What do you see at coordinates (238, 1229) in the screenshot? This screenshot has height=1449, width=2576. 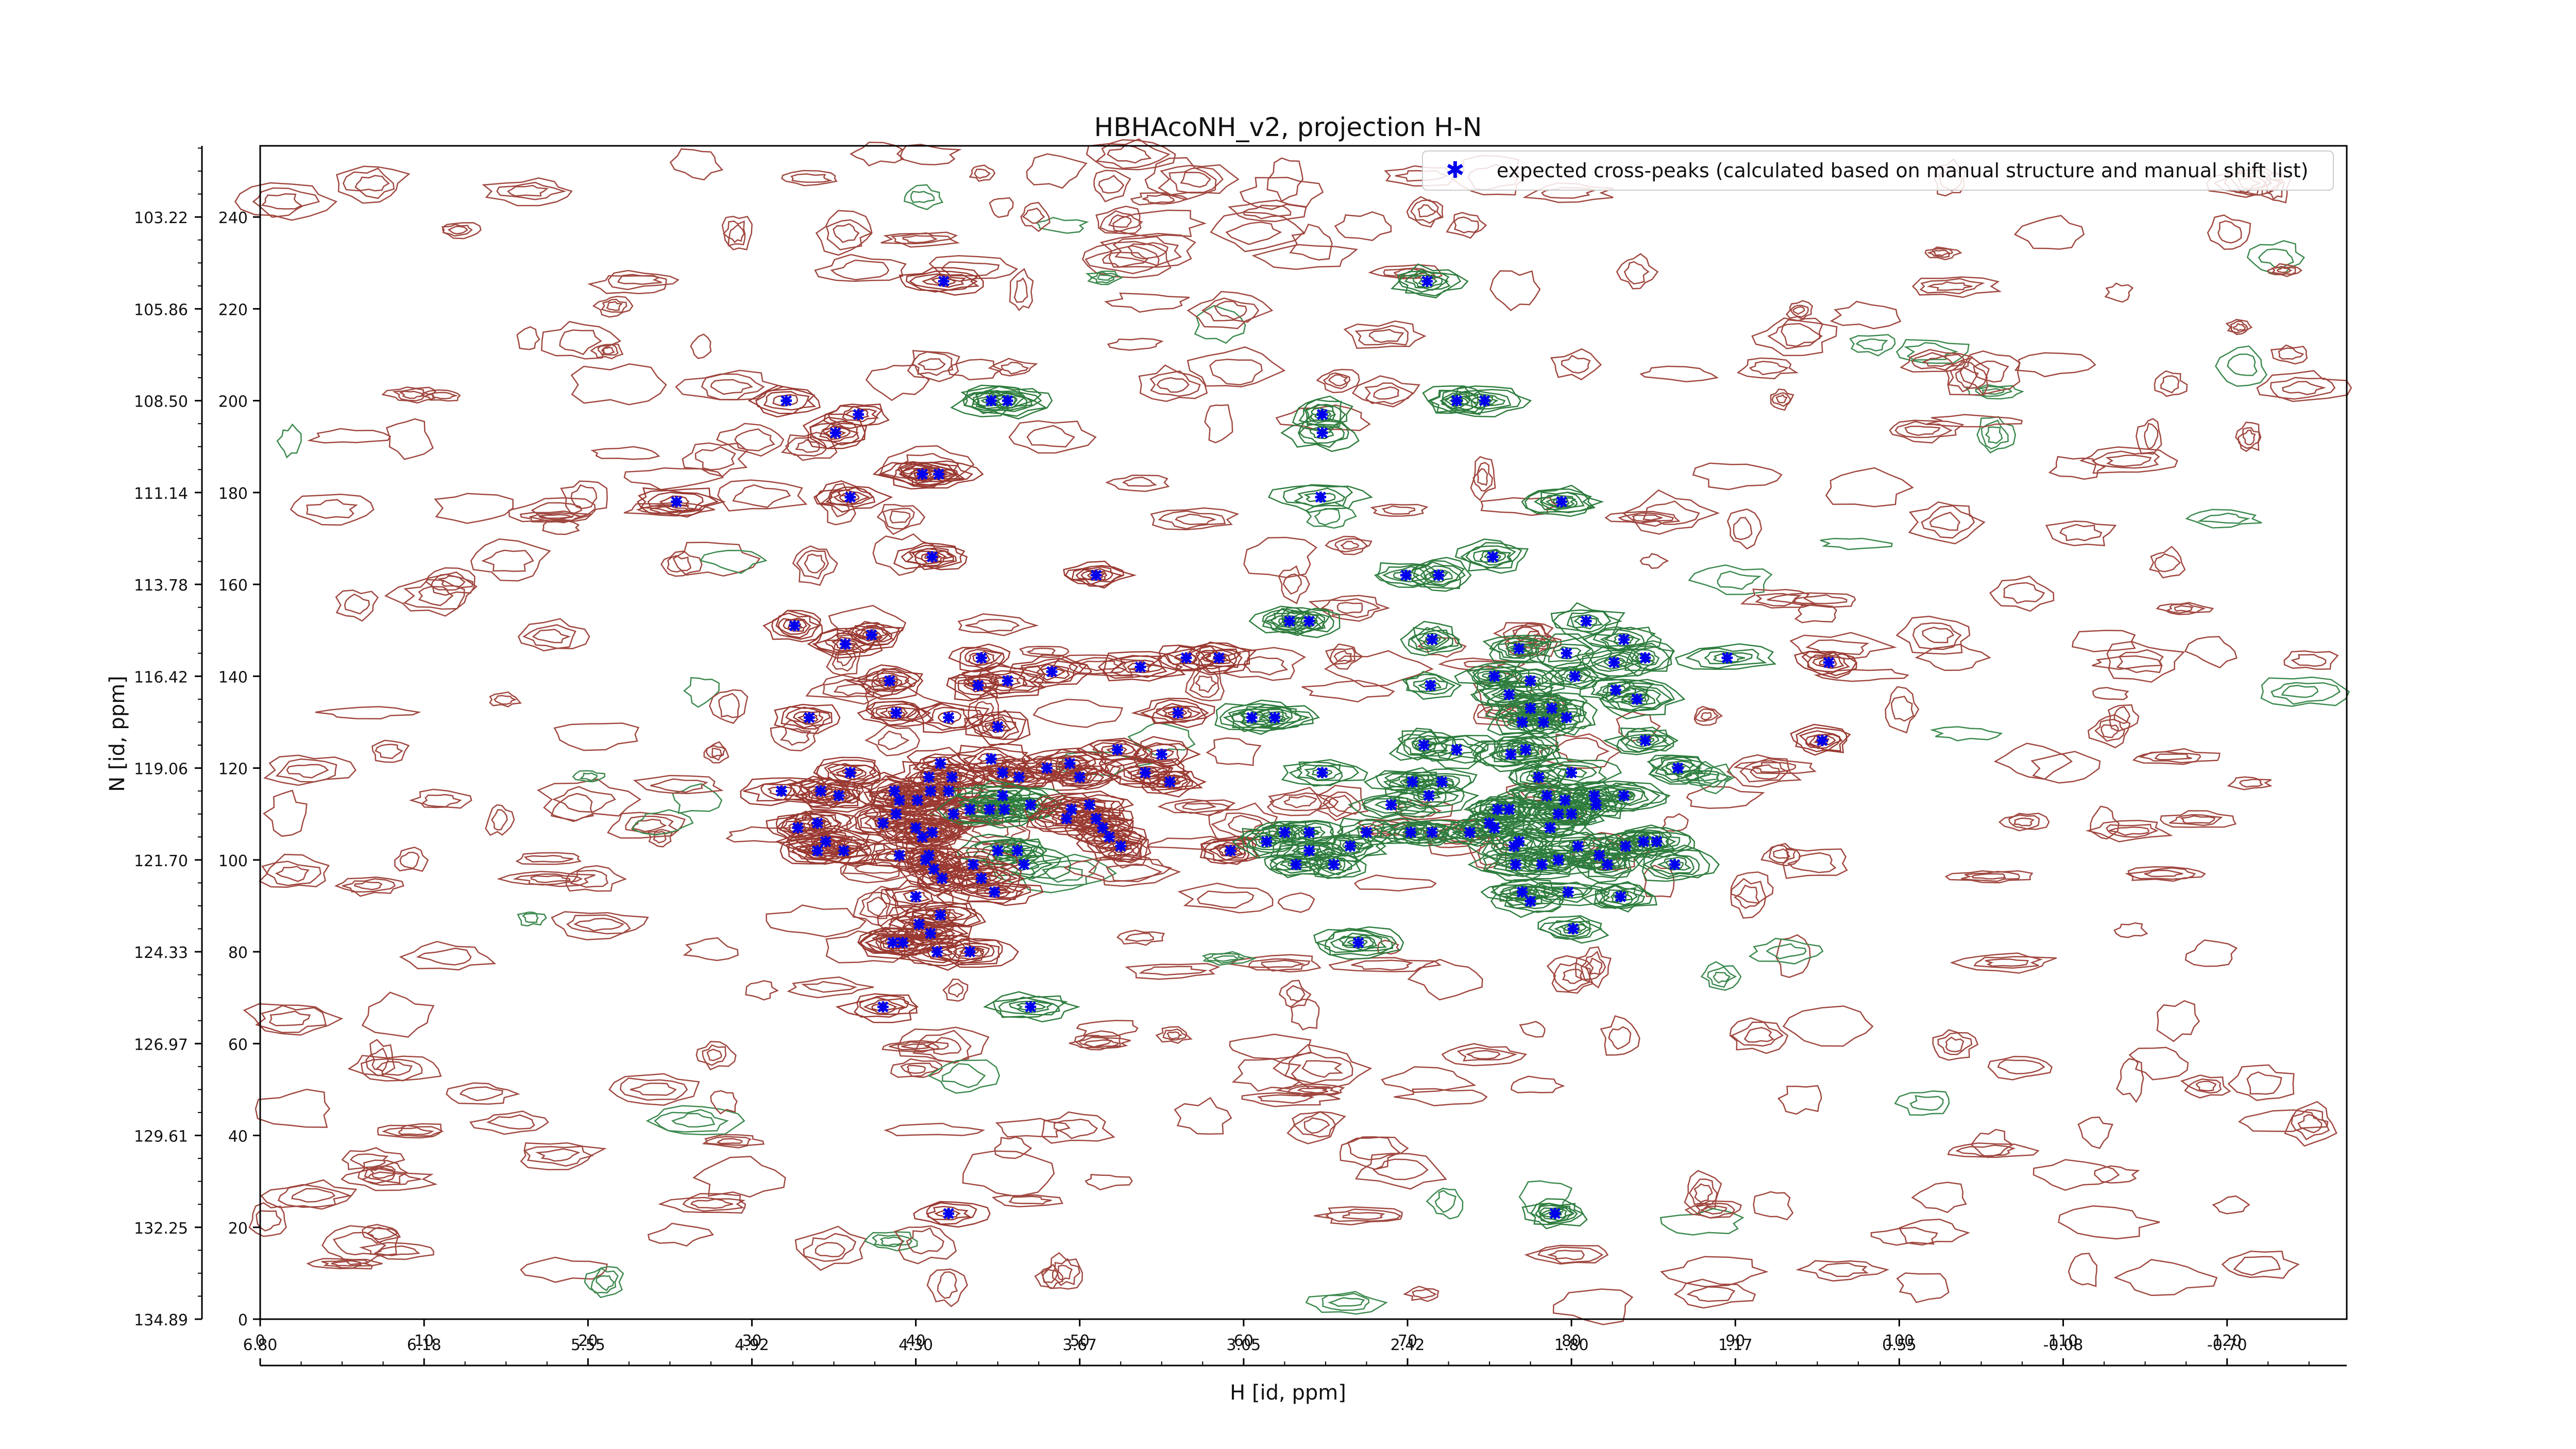 I see `y-tick-label: 20` at bounding box center [238, 1229].